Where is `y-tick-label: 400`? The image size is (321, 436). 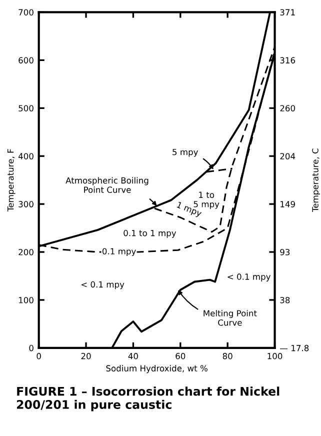
y-tick-label: 400 is located at coordinates (26, 156).